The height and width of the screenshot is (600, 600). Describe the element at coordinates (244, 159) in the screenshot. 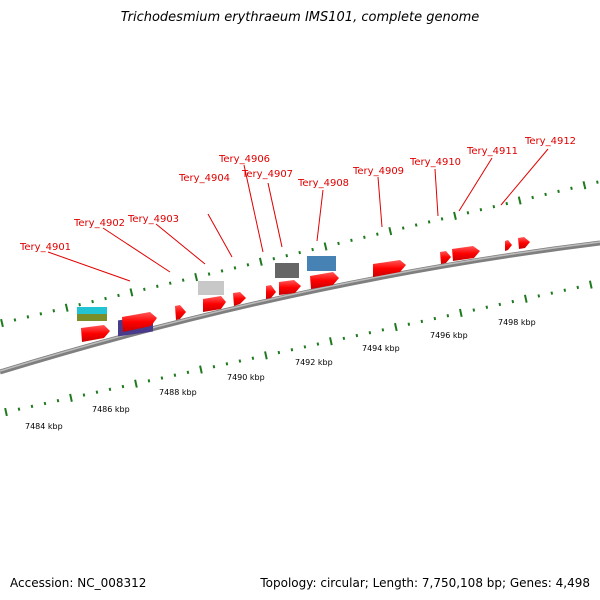

I see `gene-label: Tery_4906` at that location.